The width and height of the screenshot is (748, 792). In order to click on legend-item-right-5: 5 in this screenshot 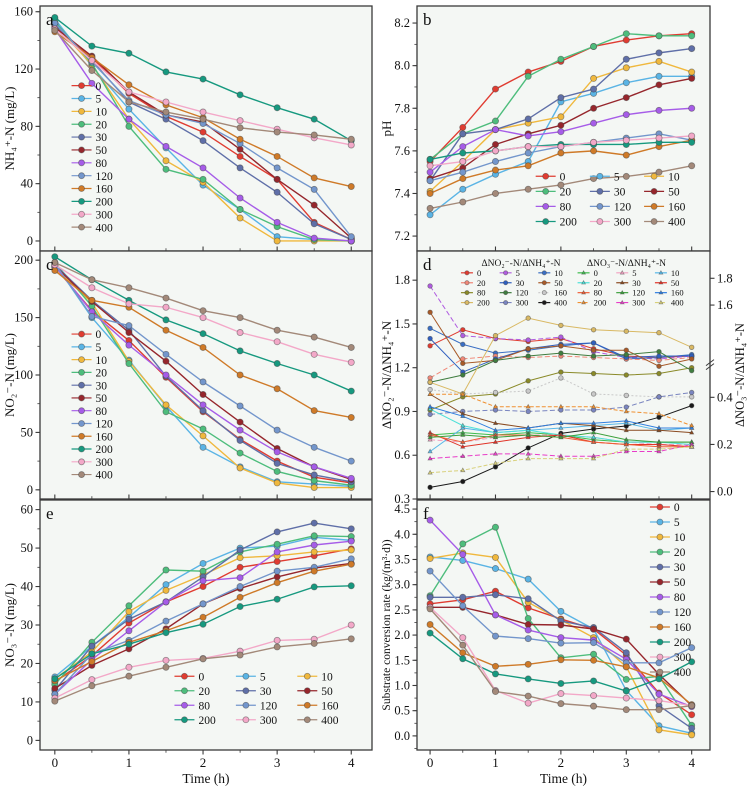, I will do `click(626, 273)`.